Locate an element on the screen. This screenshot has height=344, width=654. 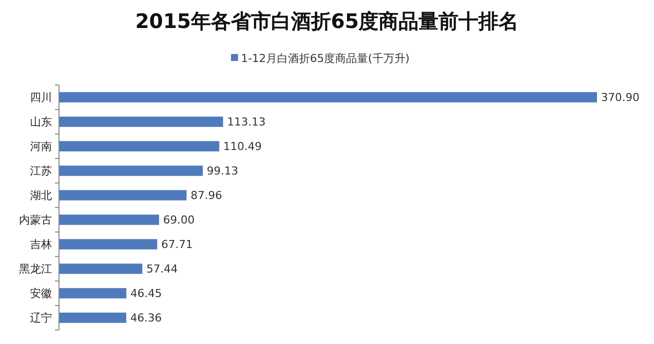
data-label: 67.71 is located at coordinates (177, 245).